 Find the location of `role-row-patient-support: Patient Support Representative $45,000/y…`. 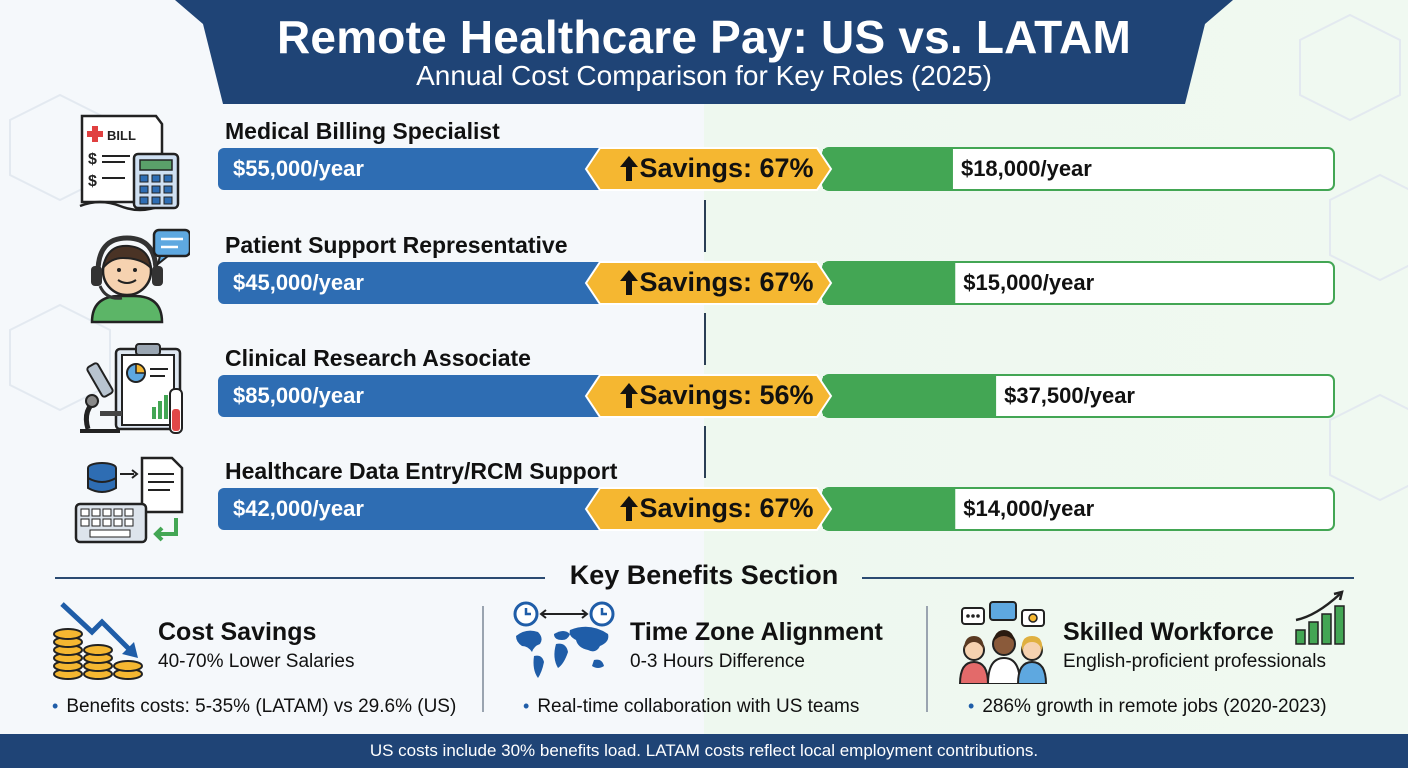

role-row-patient-support: Patient Support Representative $45,000/y… is located at coordinates (704, 281).